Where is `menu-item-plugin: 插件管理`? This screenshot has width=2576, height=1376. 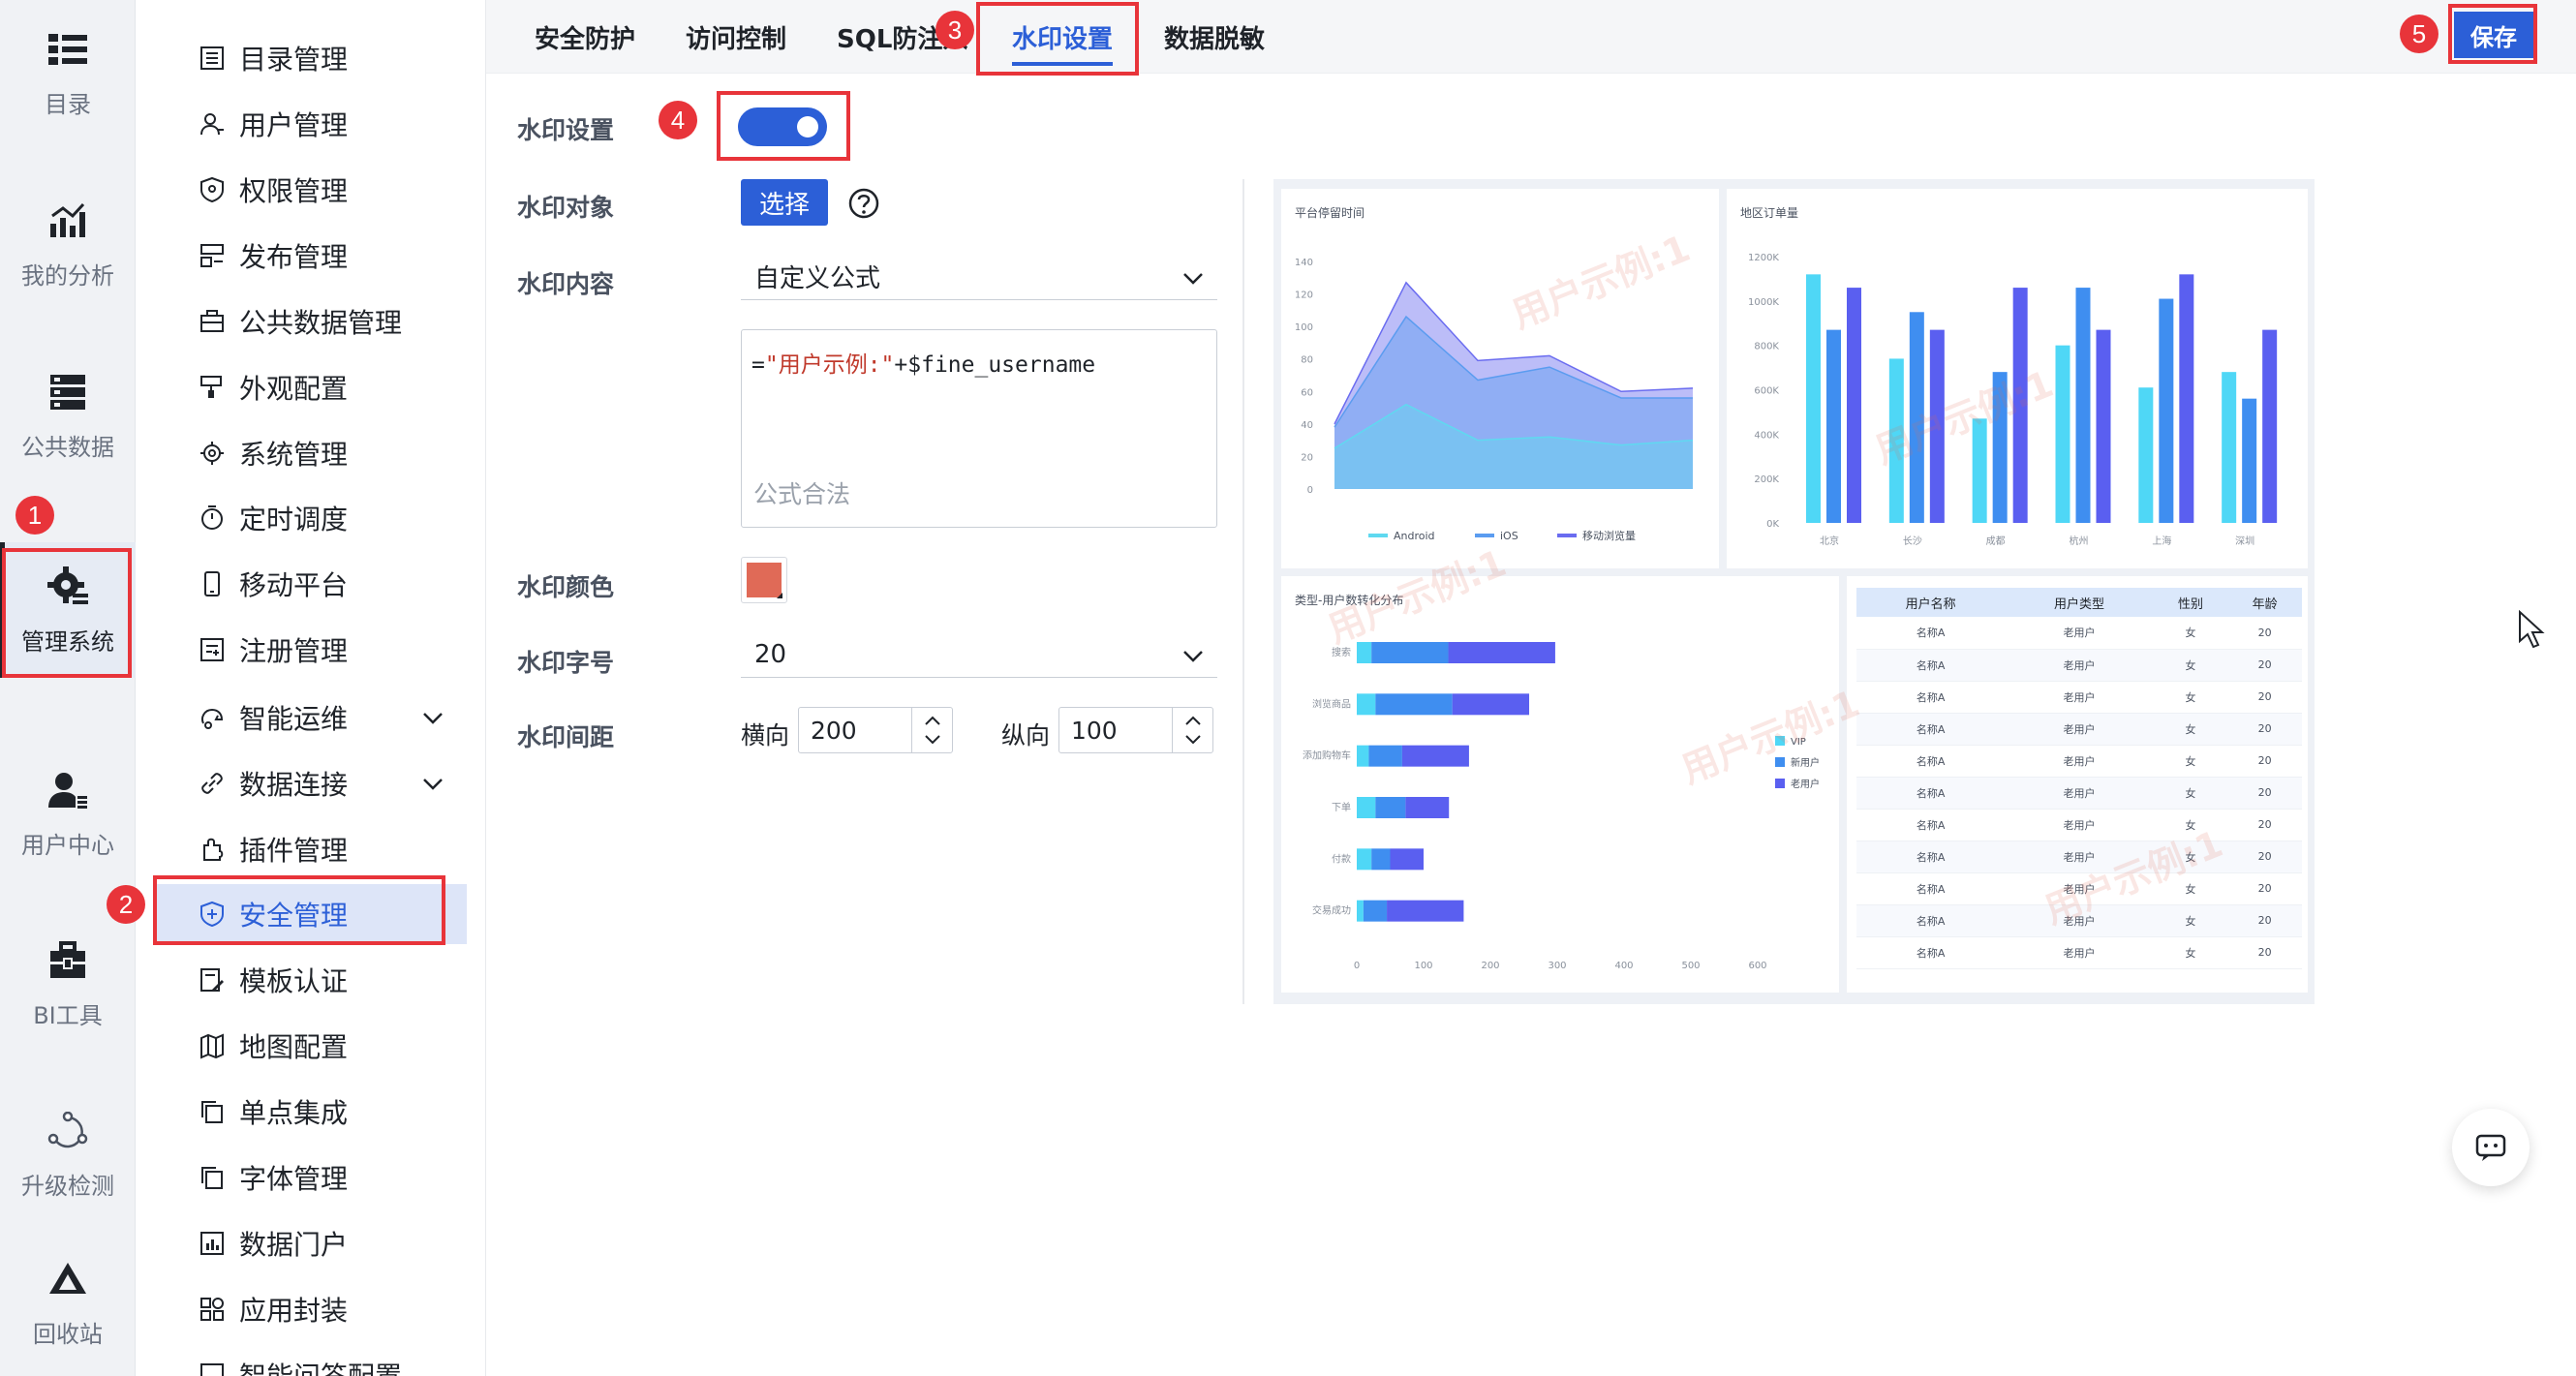
menu-item-plugin: 插件管理 is located at coordinates (311, 849).